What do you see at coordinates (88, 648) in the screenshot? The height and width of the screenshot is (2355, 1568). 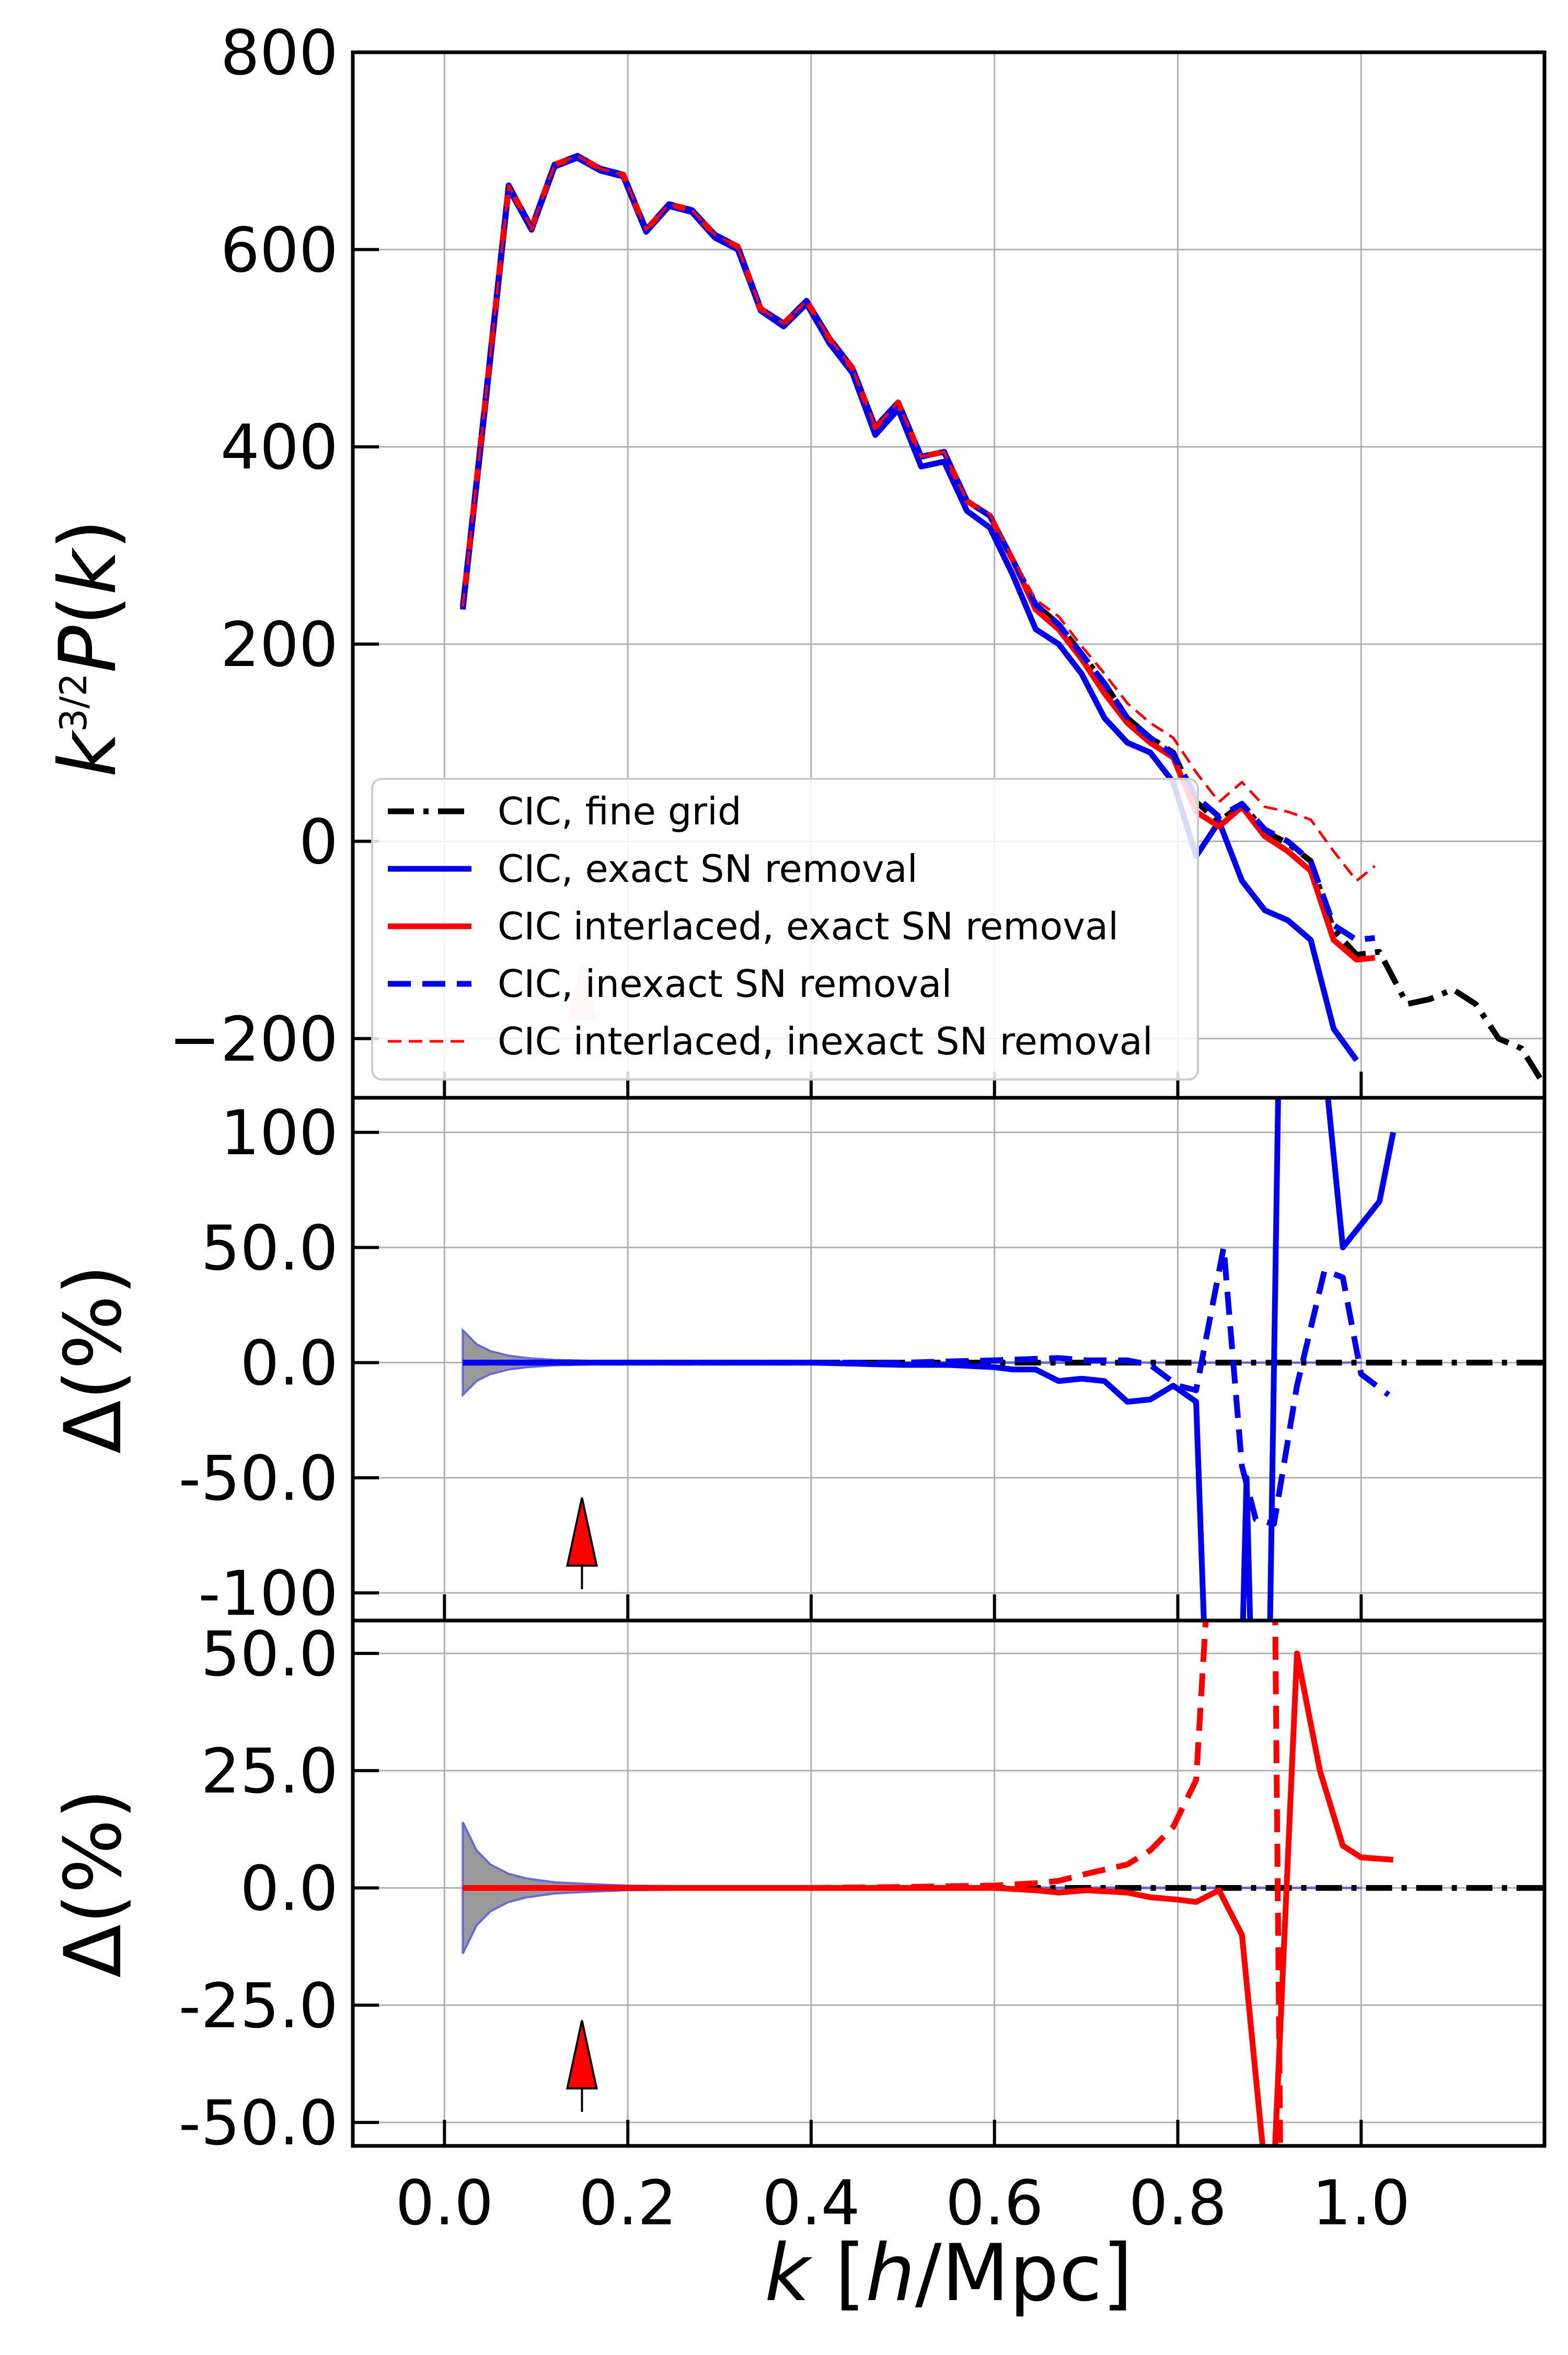 I see `y-axis-label-top: k3/2P(k)` at bounding box center [88, 648].